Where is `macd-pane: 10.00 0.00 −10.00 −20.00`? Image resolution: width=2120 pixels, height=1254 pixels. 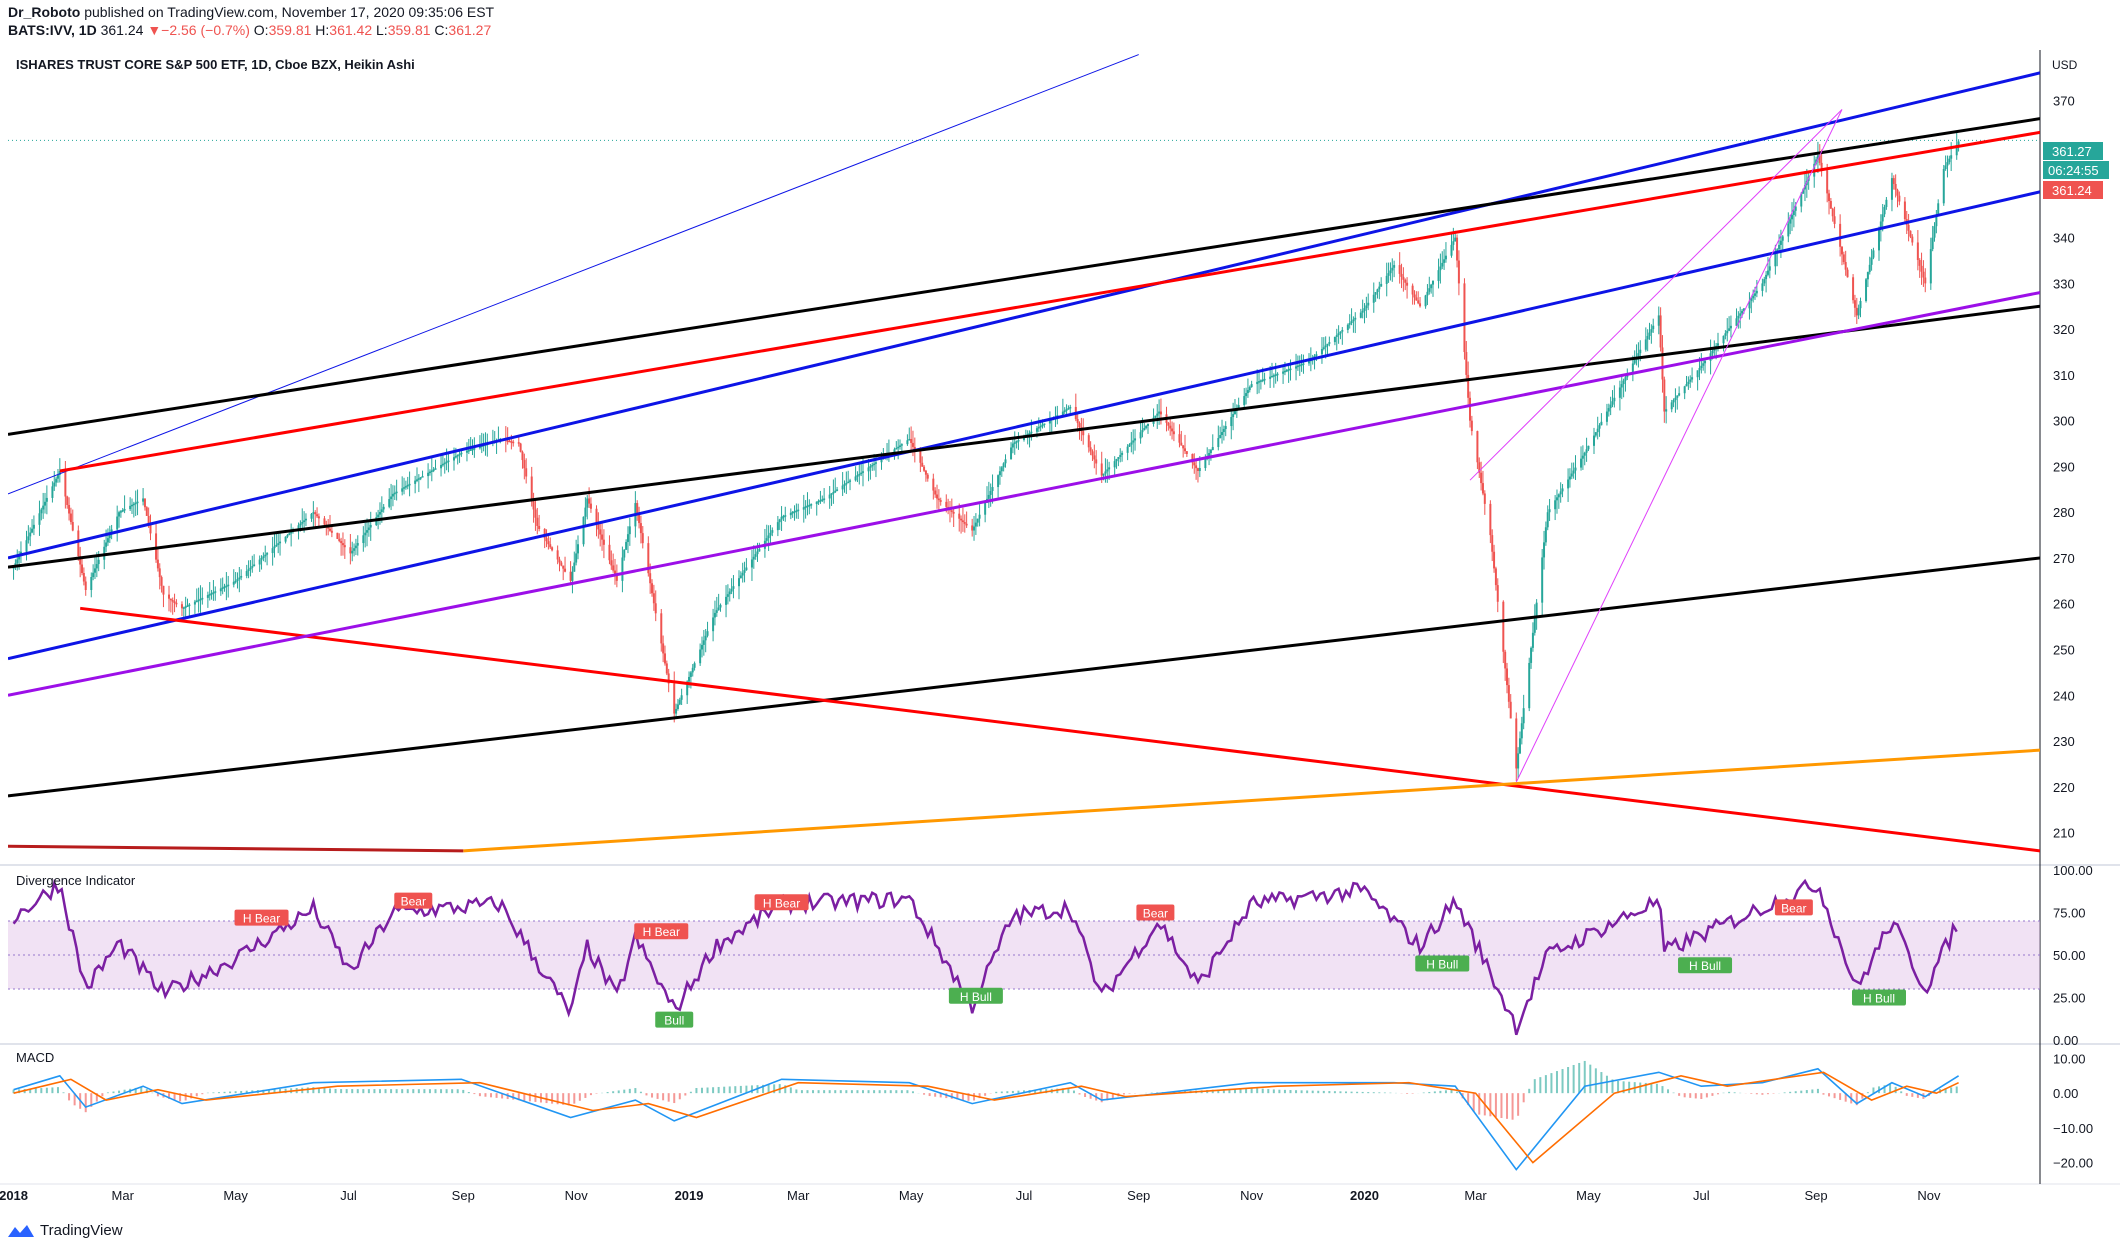
macd-pane: 10.00 0.00 −10.00 −20.00 is located at coordinates (1053, 1111).